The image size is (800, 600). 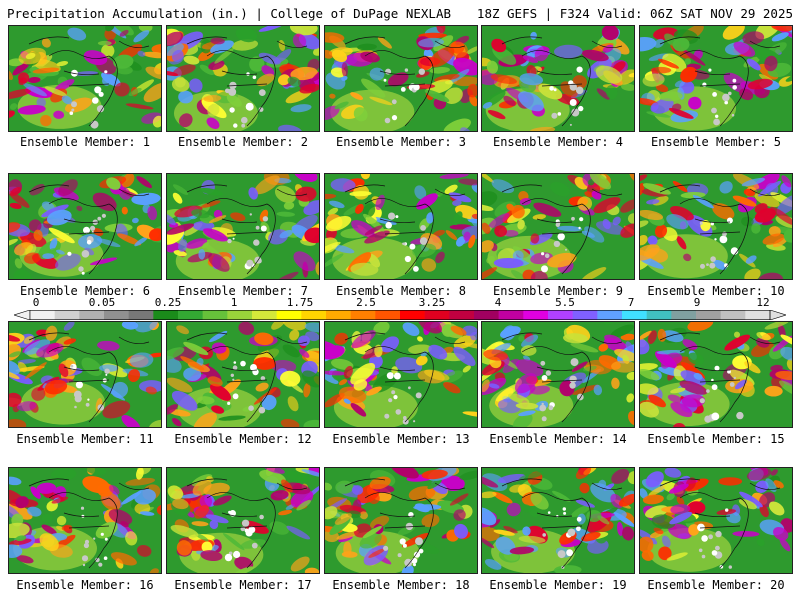 I want to click on colorbar-right-arrow, so click(x=777, y=315).